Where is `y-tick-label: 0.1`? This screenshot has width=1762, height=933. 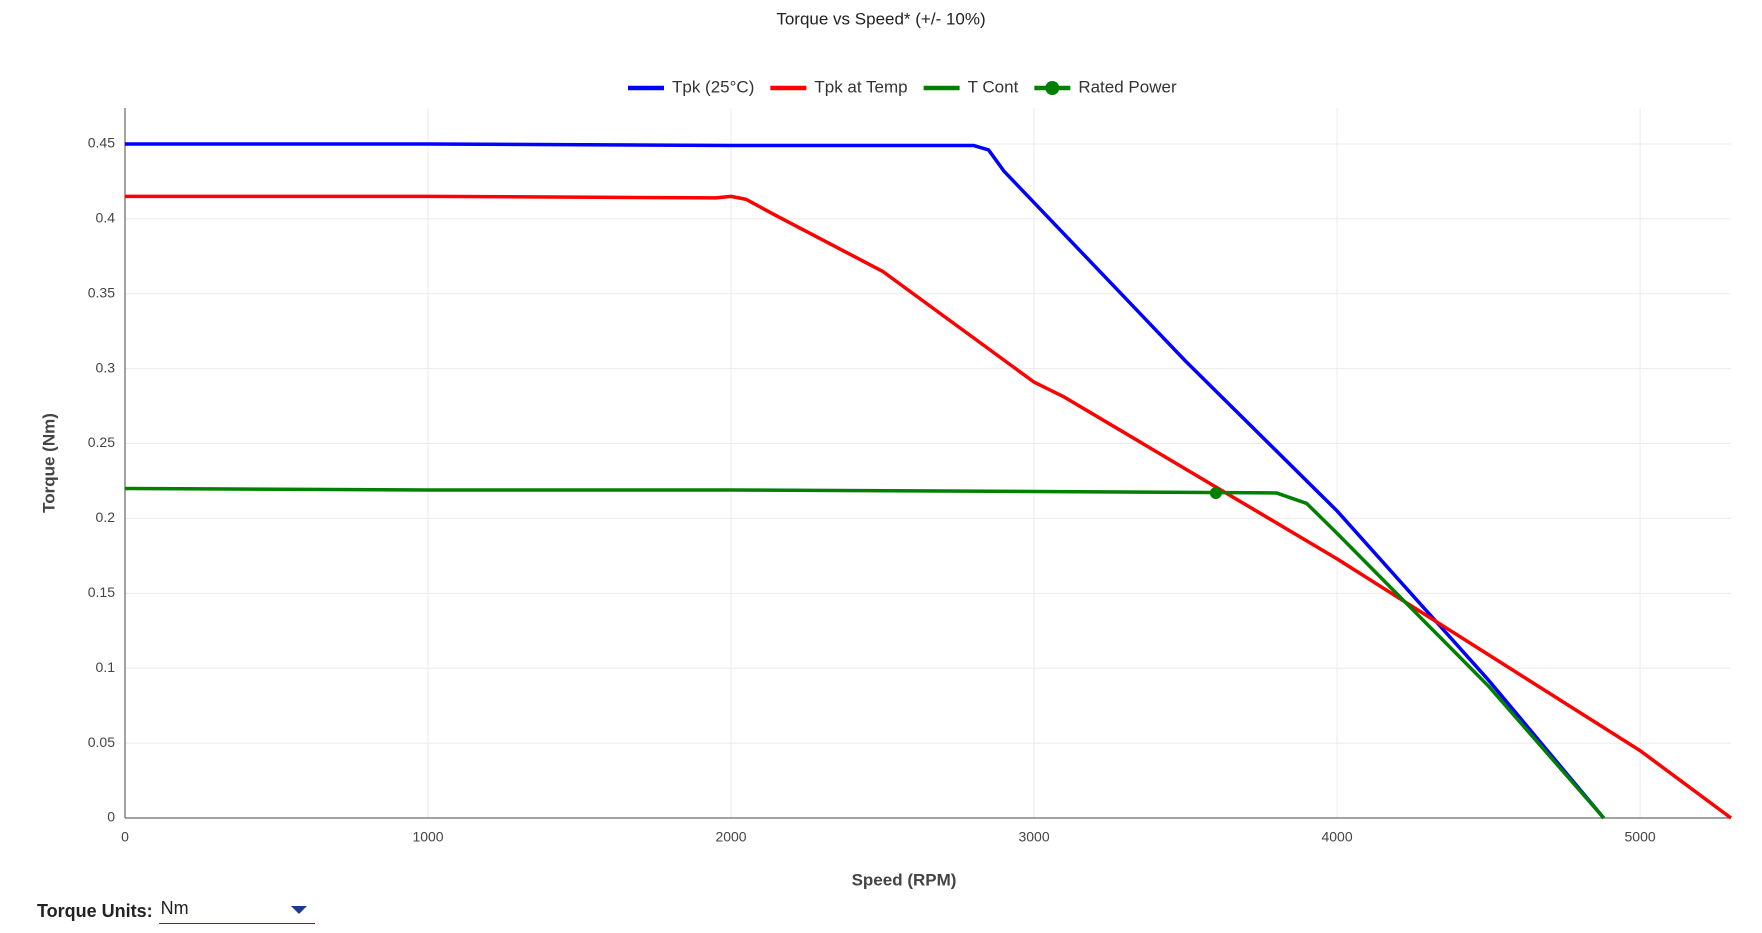
y-tick-label: 0.1 is located at coordinates (106, 667).